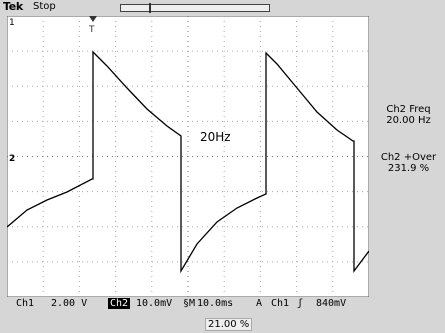  What do you see at coordinates (12, 23) in the screenshot?
I see `channel1-marker: 1` at bounding box center [12, 23].